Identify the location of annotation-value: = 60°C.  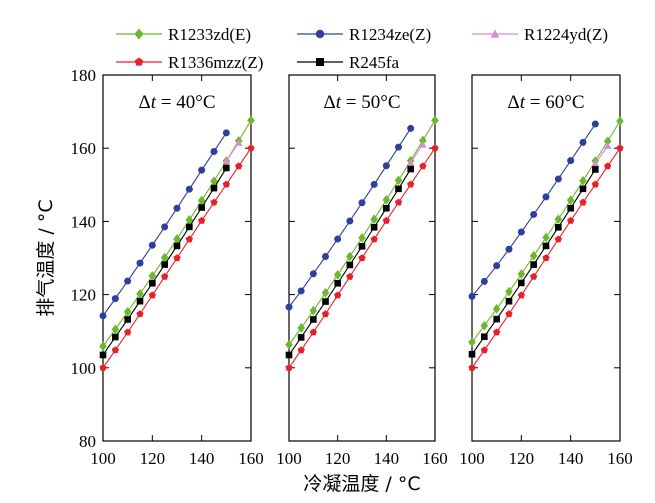
(555, 102).